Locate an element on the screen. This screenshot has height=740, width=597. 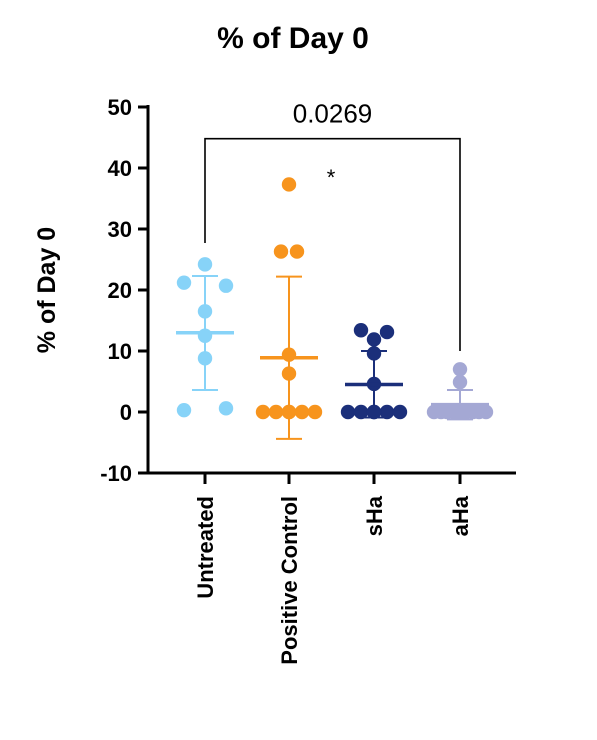
x-tick-label-positive-control: Positive Control is located at coordinates (289, 580).